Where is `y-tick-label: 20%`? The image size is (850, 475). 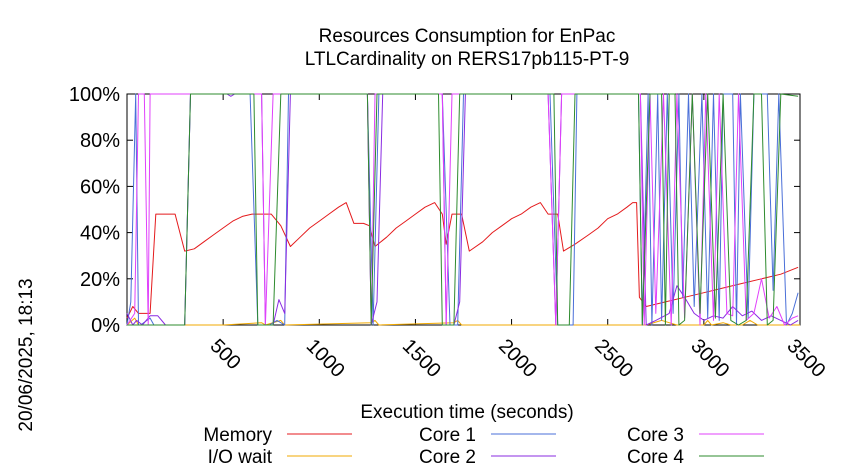 y-tick-label: 20% is located at coordinates (100, 280).